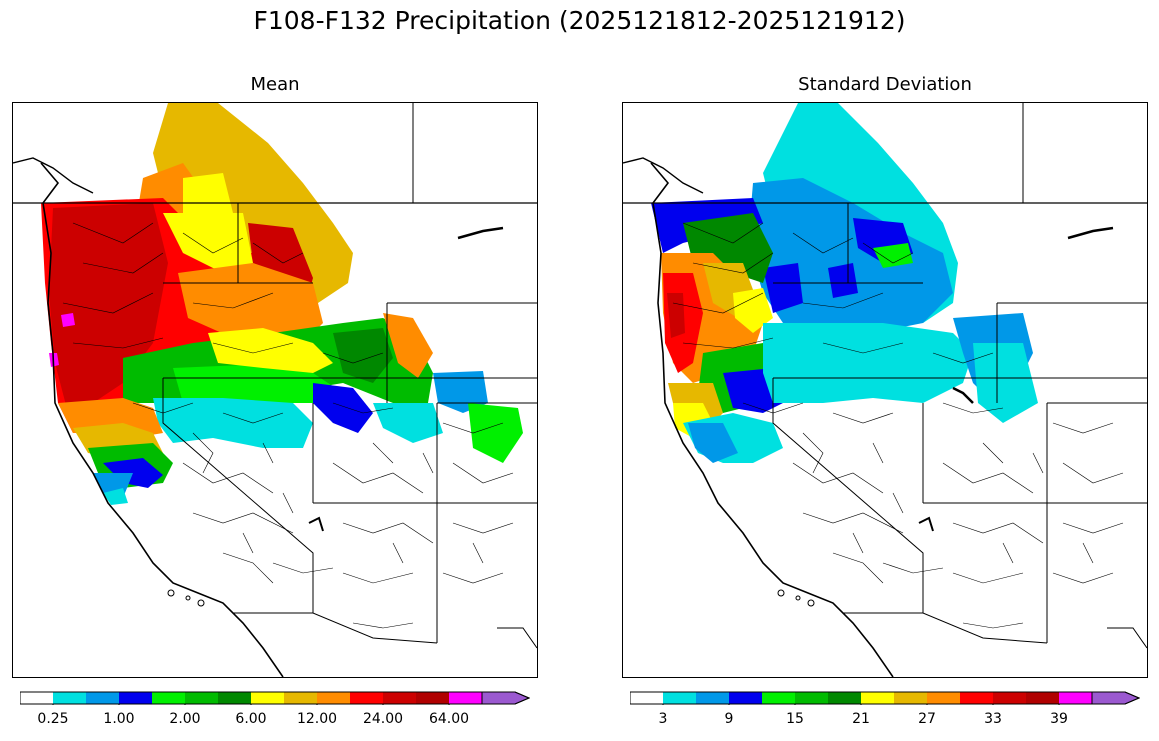 This screenshot has width=1159, height=741. What do you see at coordinates (885, 84) in the screenshot?
I see `stddev-panel-title: Standard Deviation` at bounding box center [885, 84].